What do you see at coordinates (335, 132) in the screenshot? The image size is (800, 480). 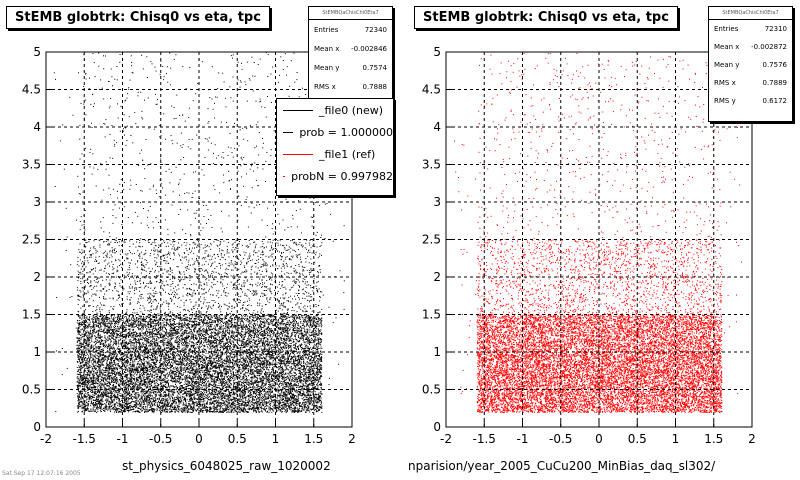 I see `legend-entry-prob: prob = 1.000000` at bounding box center [335, 132].